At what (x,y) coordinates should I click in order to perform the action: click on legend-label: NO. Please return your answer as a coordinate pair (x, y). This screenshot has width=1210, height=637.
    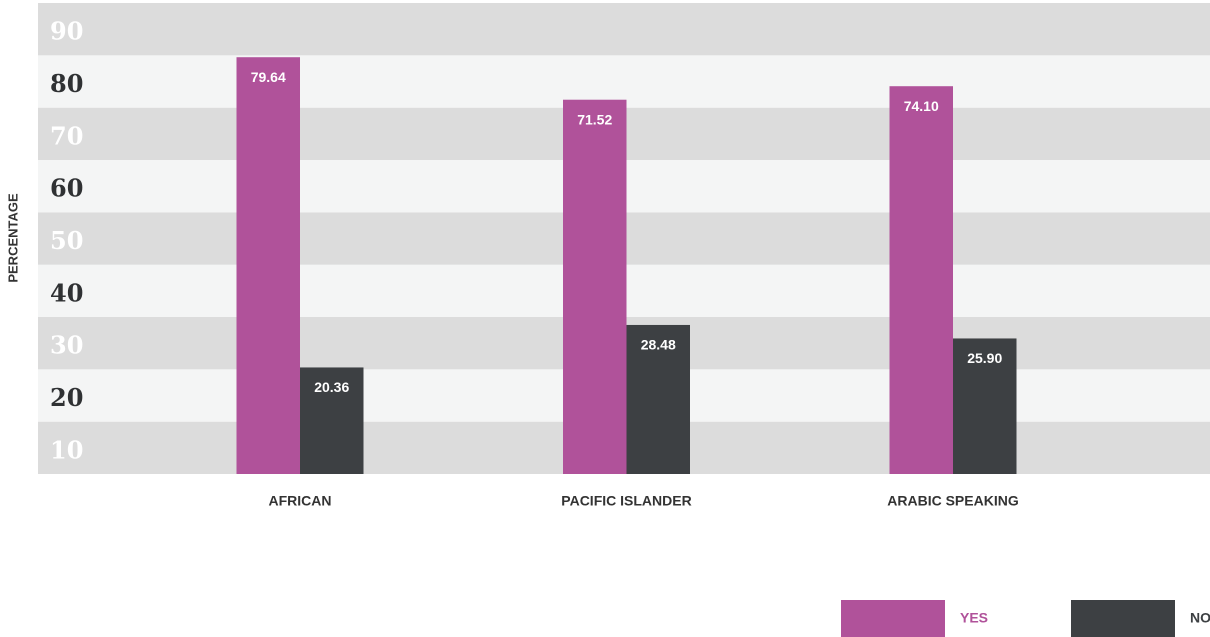
    Looking at the image, I should click on (1200, 618).